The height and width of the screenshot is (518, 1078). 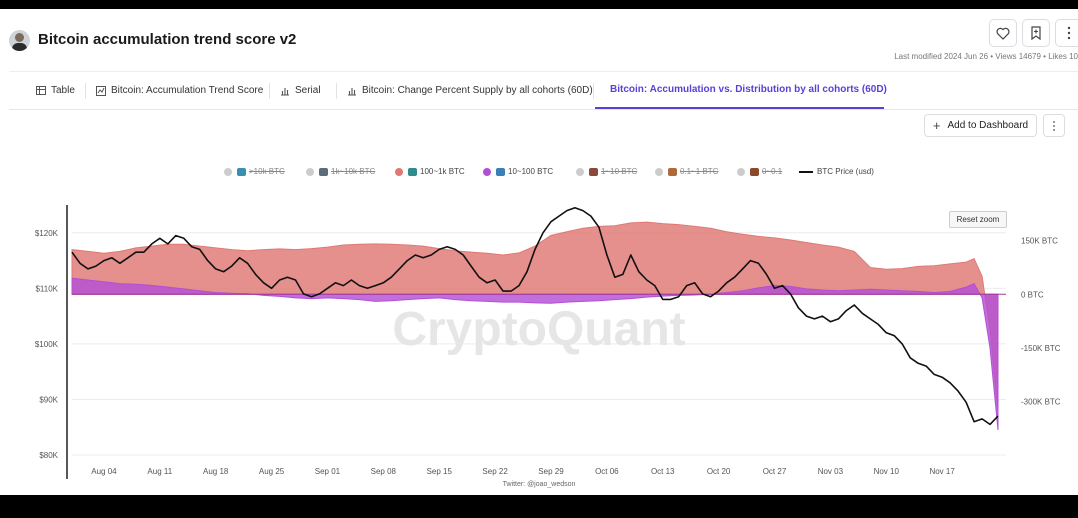 What do you see at coordinates (831, 471) in the screenshot?
I see `x-tick-label: Nov 03` at bounding box center [831, 471].